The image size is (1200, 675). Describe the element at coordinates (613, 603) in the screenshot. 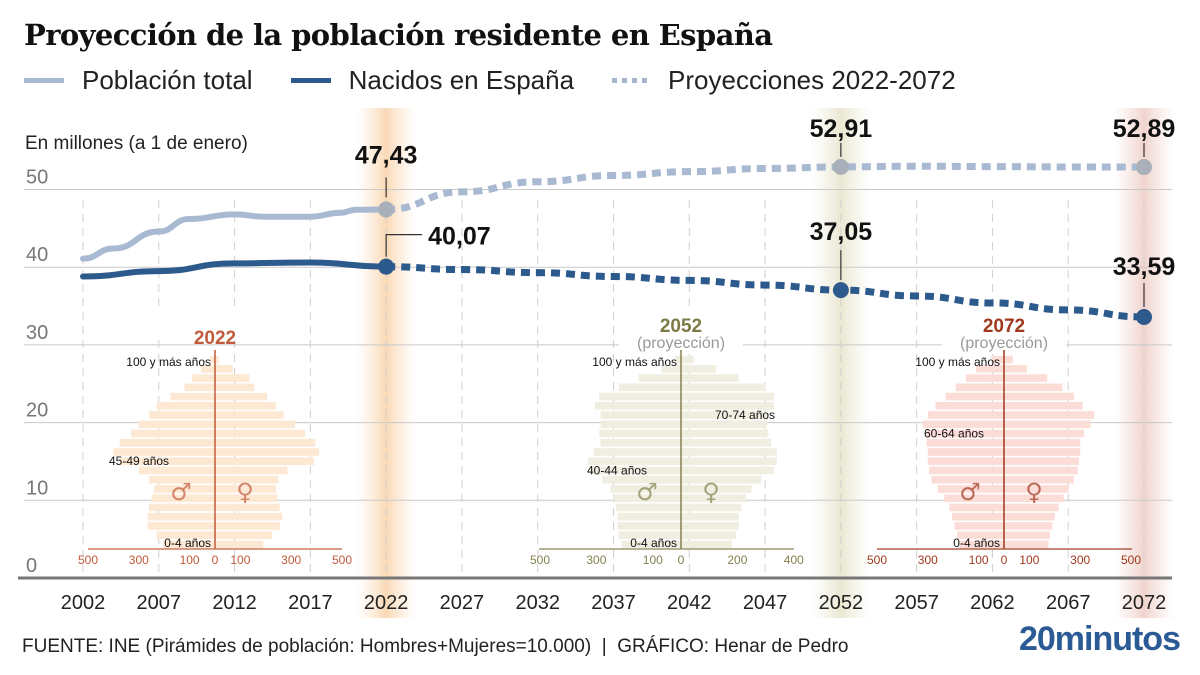

I see `x-tick-label: 2037` at that location.